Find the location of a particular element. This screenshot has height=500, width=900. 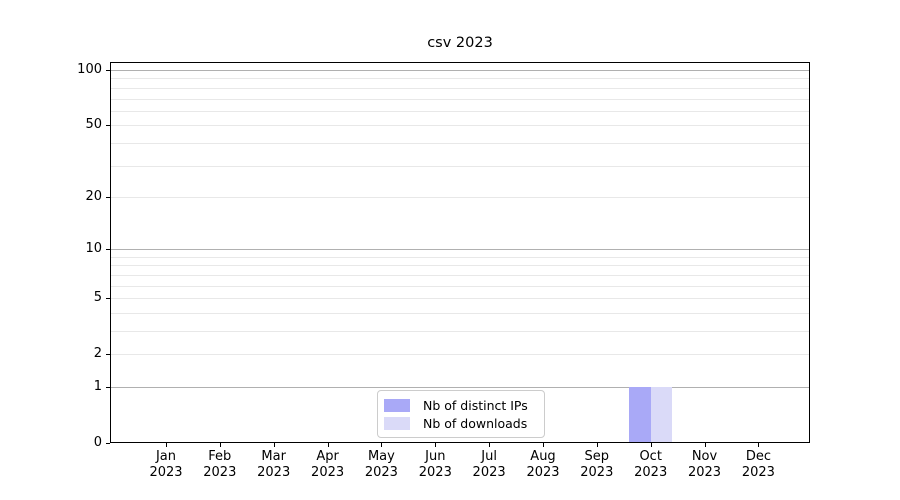

legend: Nb of distinct IPs Nb of downloads is located at coordinates (461, 414).